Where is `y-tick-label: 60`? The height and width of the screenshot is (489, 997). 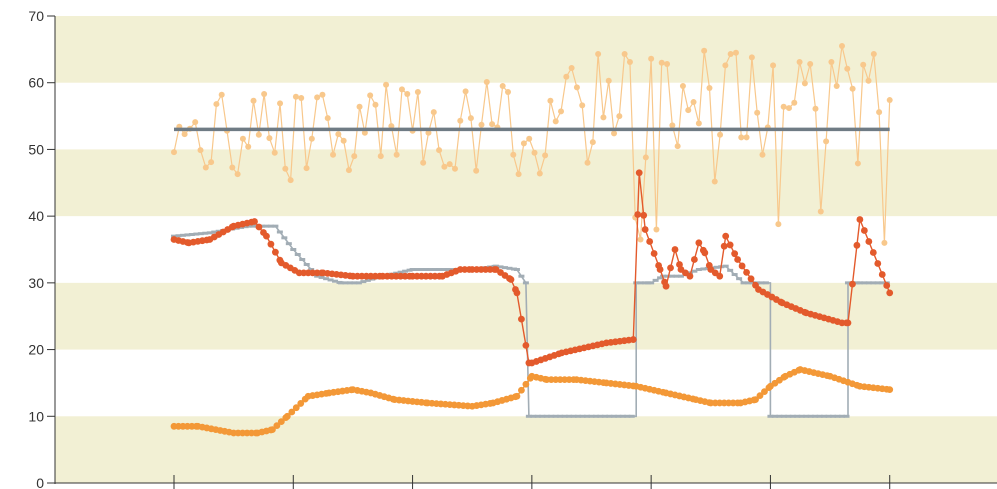 y-tick-label: 60 is located at coordinates (36, 83).